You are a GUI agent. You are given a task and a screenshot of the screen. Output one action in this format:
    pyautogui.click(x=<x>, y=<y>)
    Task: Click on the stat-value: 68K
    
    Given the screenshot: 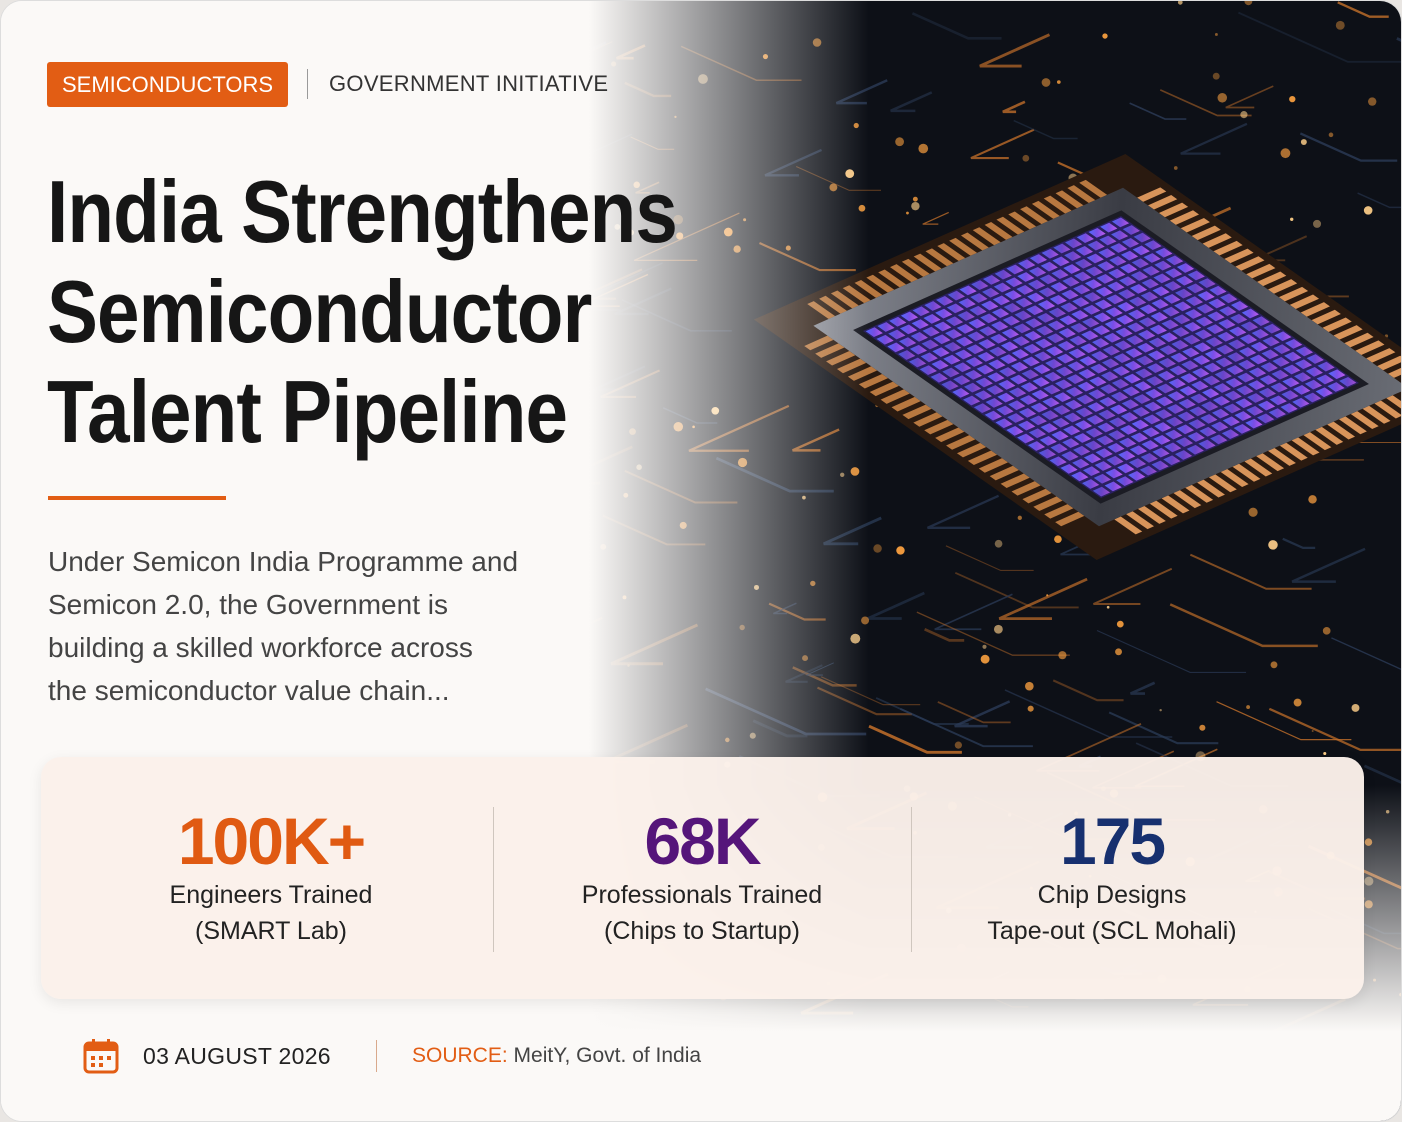 What is the action you would take?
    pyautogui.click(x=702, y=841)
    